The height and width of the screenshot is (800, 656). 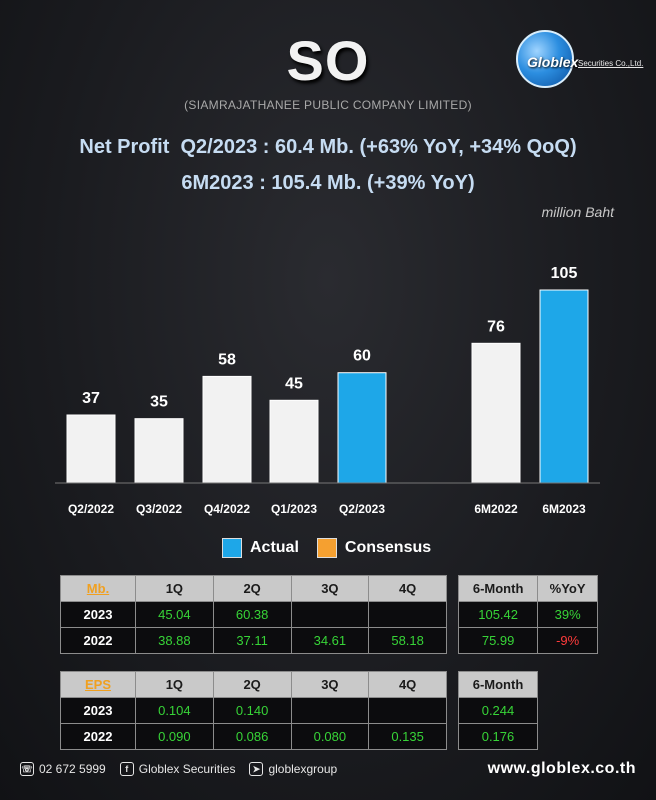 I want to click on x-tick-label: 6M2023, so click(x=564, y=509).